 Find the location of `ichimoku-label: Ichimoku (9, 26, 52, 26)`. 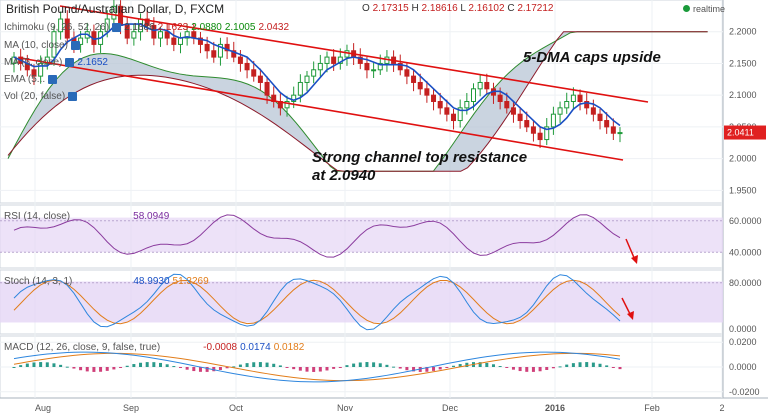

ichimoku-label: Ichimoku (9, 26, 52, 26) is located at coordinates (57, 27).